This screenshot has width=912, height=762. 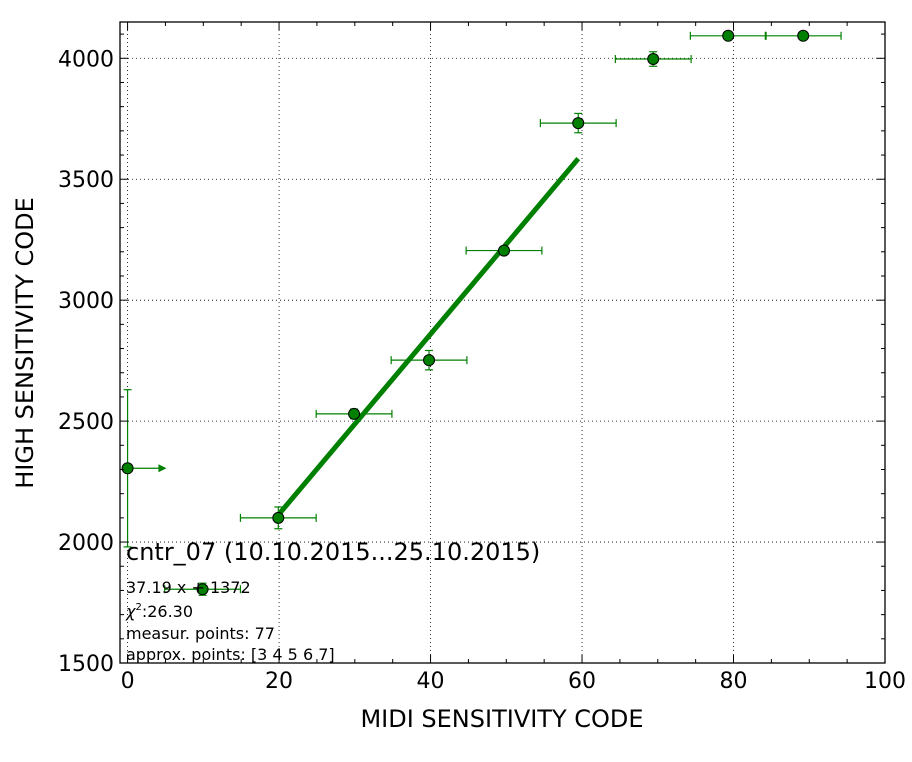 I want to click on measured-points: measur. points: 77, so click(x=200, y=633).